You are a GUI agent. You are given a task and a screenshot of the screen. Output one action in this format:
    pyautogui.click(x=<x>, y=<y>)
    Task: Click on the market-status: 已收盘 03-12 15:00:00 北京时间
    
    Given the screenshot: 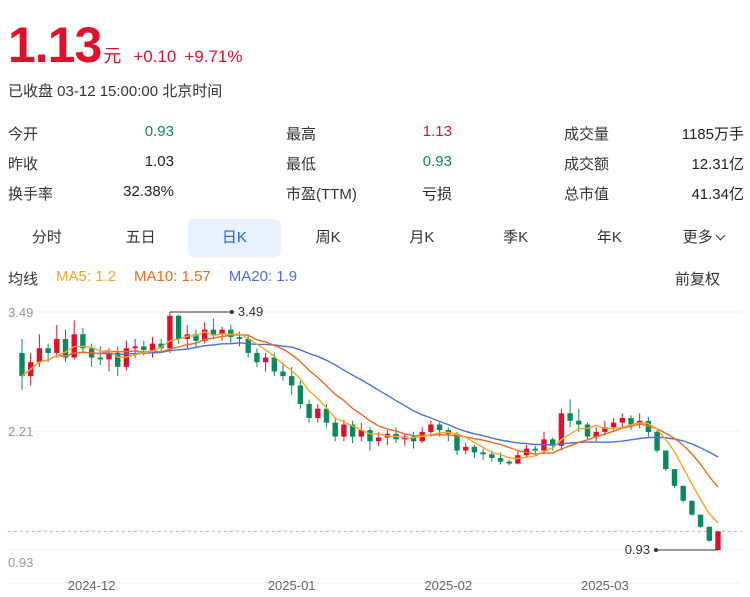 What is the action you would take?
    pyautogui.click(x=115, y=91)
    